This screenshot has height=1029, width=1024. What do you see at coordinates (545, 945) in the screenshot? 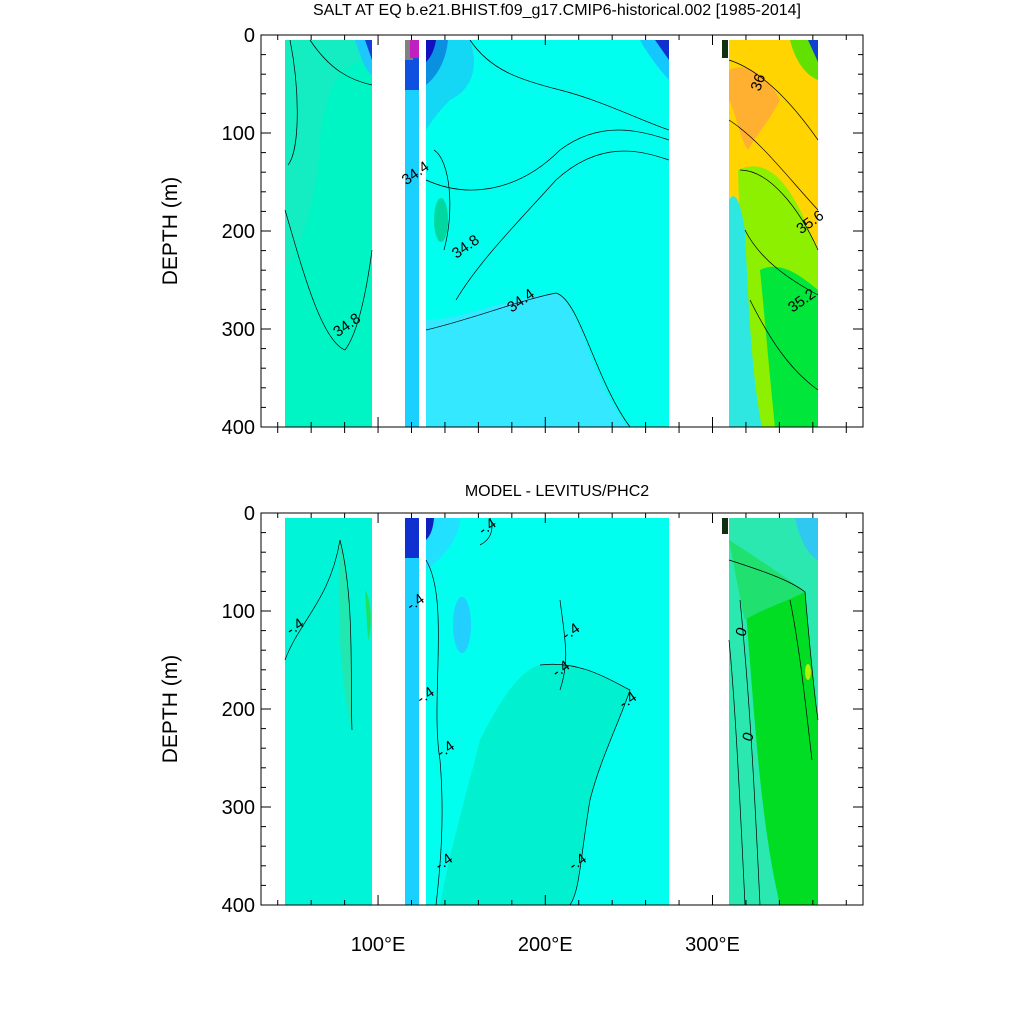
I see `x-tick-label: 200°E` at bounding box center [545, 945].